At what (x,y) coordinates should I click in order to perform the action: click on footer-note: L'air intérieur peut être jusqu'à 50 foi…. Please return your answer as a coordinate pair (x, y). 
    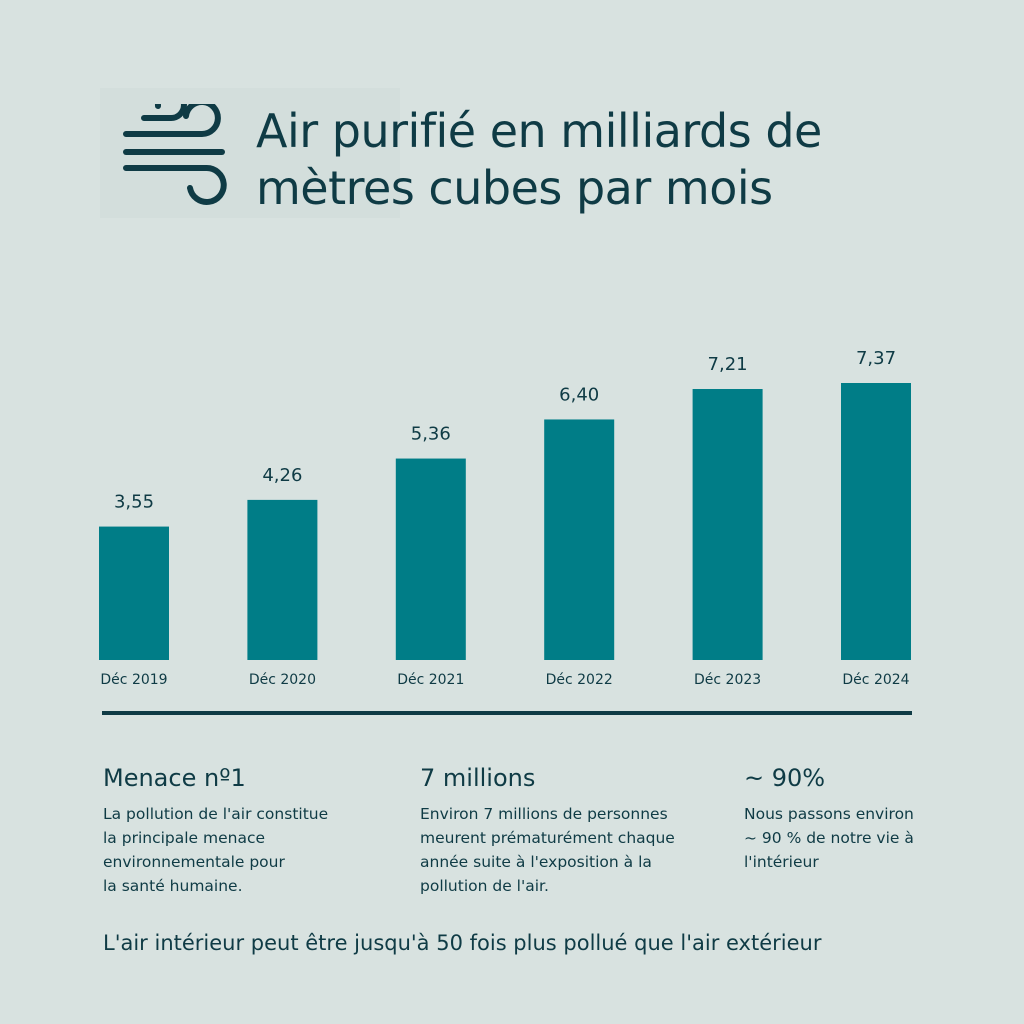
    Looking at the image, I should click on (462, 943).